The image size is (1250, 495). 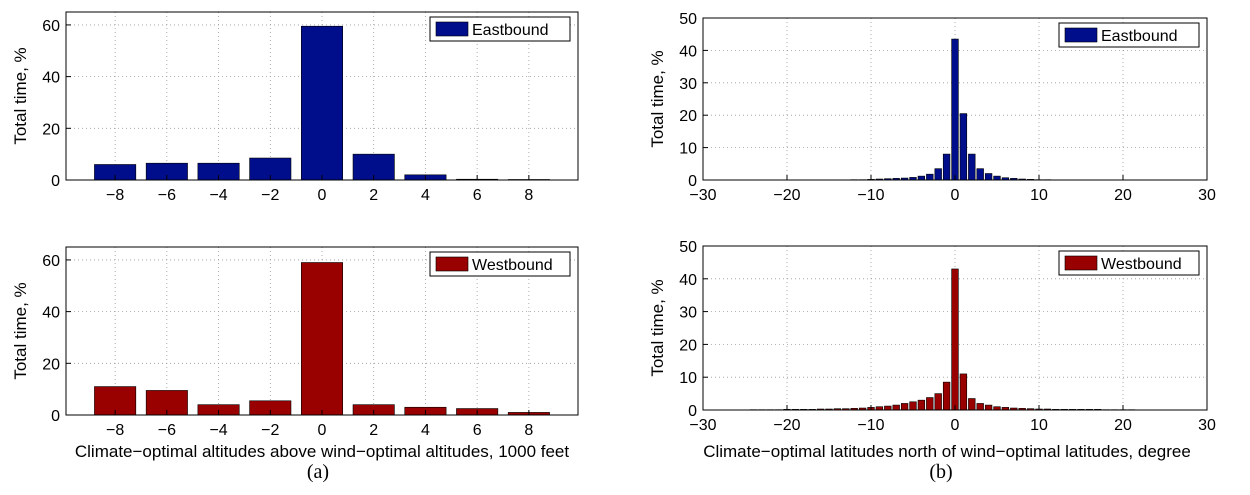 I want to click on chart-3-xtick-label: −20, so click(x=786, y=195).